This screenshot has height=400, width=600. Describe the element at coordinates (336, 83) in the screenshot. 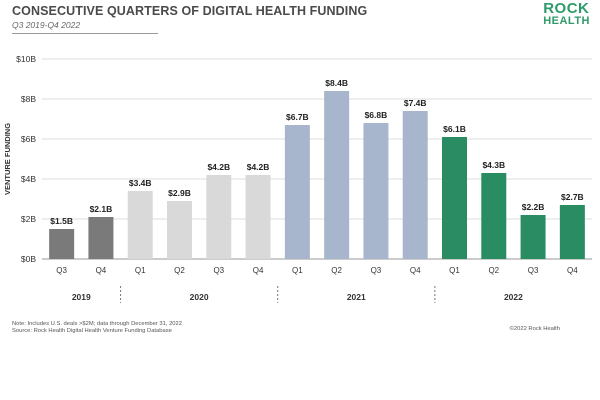

I see `bar-value-label: $8.4B` at that location.